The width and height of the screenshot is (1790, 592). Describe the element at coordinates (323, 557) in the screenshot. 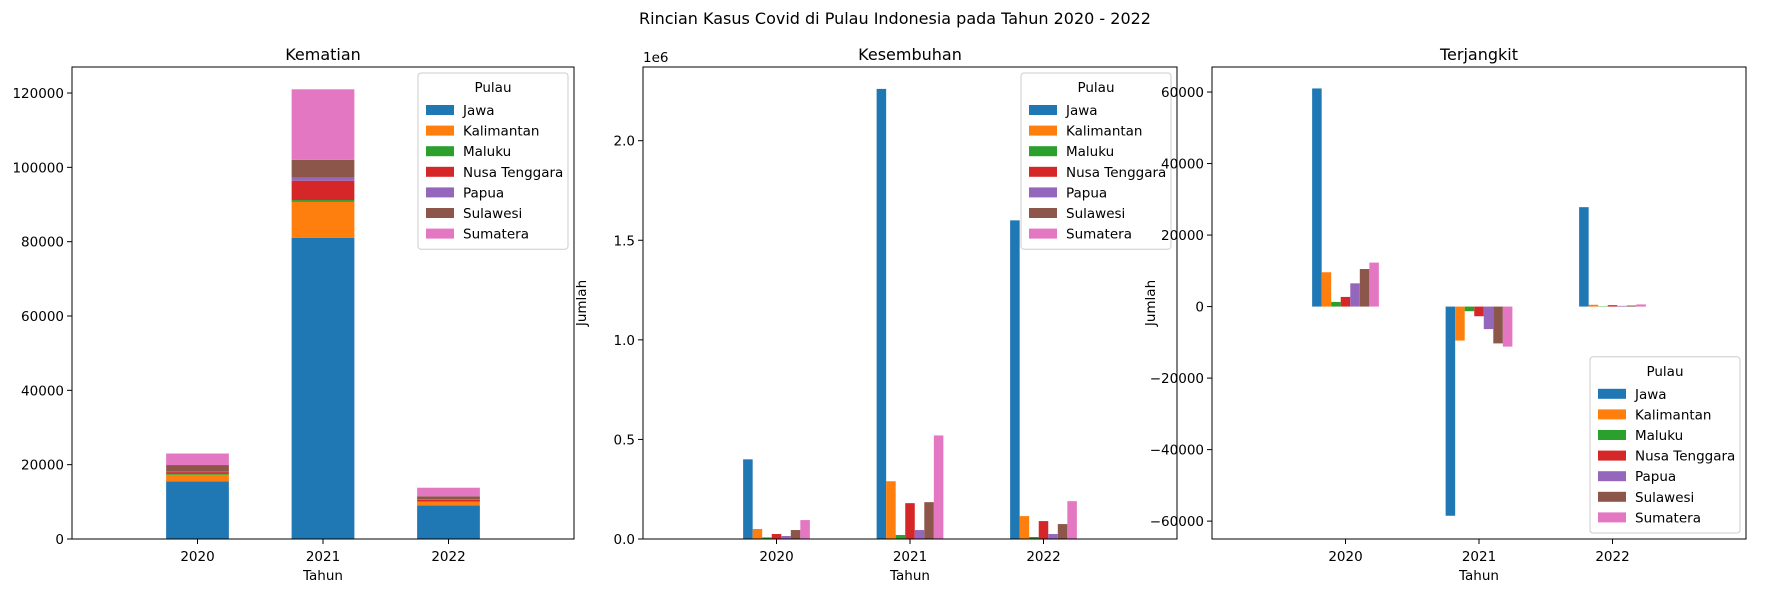

I see `x-tick-label: 2021` at that location.